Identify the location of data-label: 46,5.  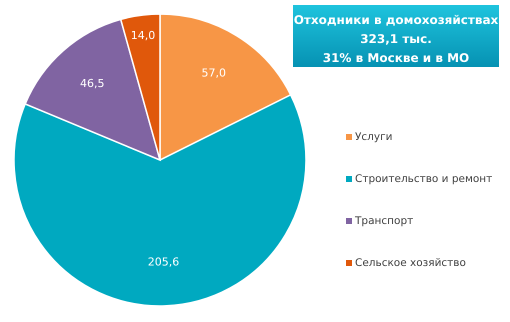
(92, 83).